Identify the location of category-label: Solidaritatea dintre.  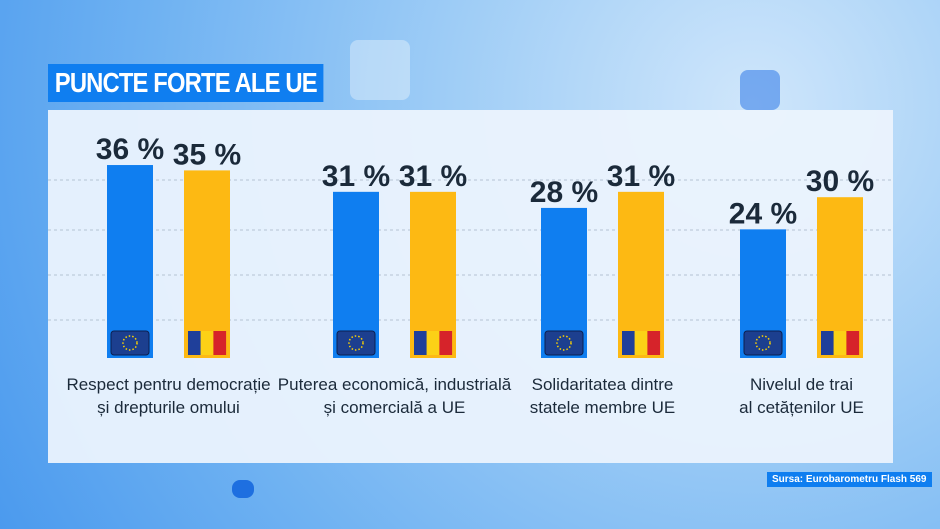
(603, 384).